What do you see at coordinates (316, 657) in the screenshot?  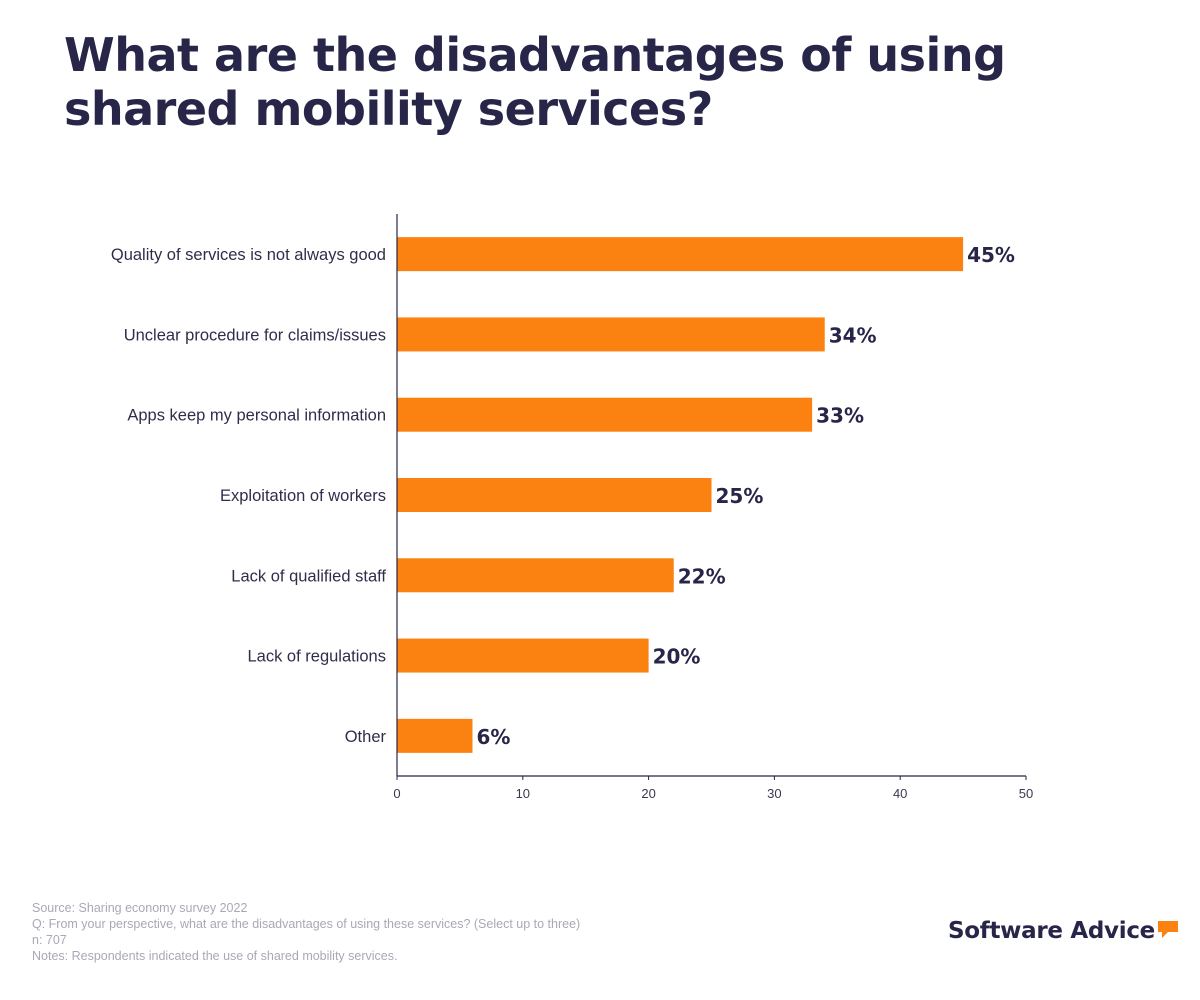 I see `category-label: Lack of regulations` at bounding box center [316, 657].